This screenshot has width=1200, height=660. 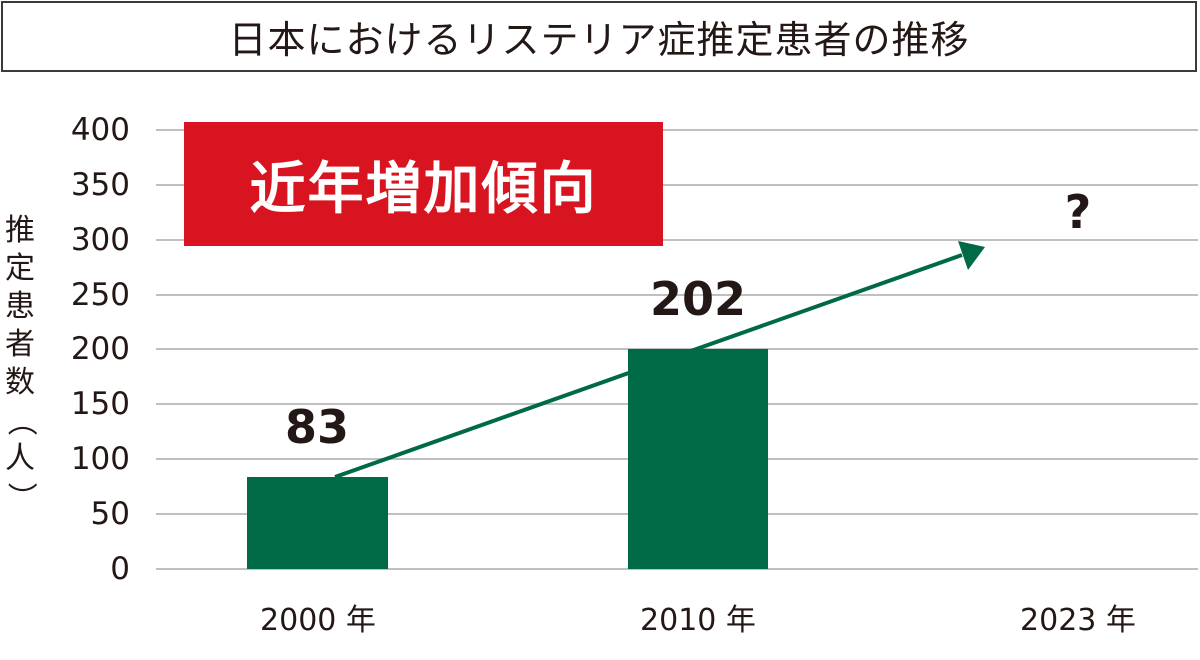 What do you see at coordinates (100, 349) in the screenshot?
I see `y-tick-200: 200` at bounding box center [100, 349].